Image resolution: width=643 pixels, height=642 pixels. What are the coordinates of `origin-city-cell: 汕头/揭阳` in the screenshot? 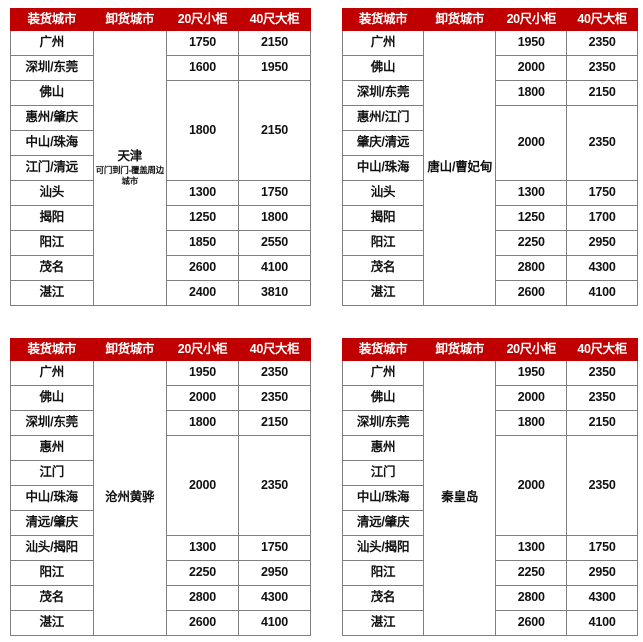 It's located at (52, 548).